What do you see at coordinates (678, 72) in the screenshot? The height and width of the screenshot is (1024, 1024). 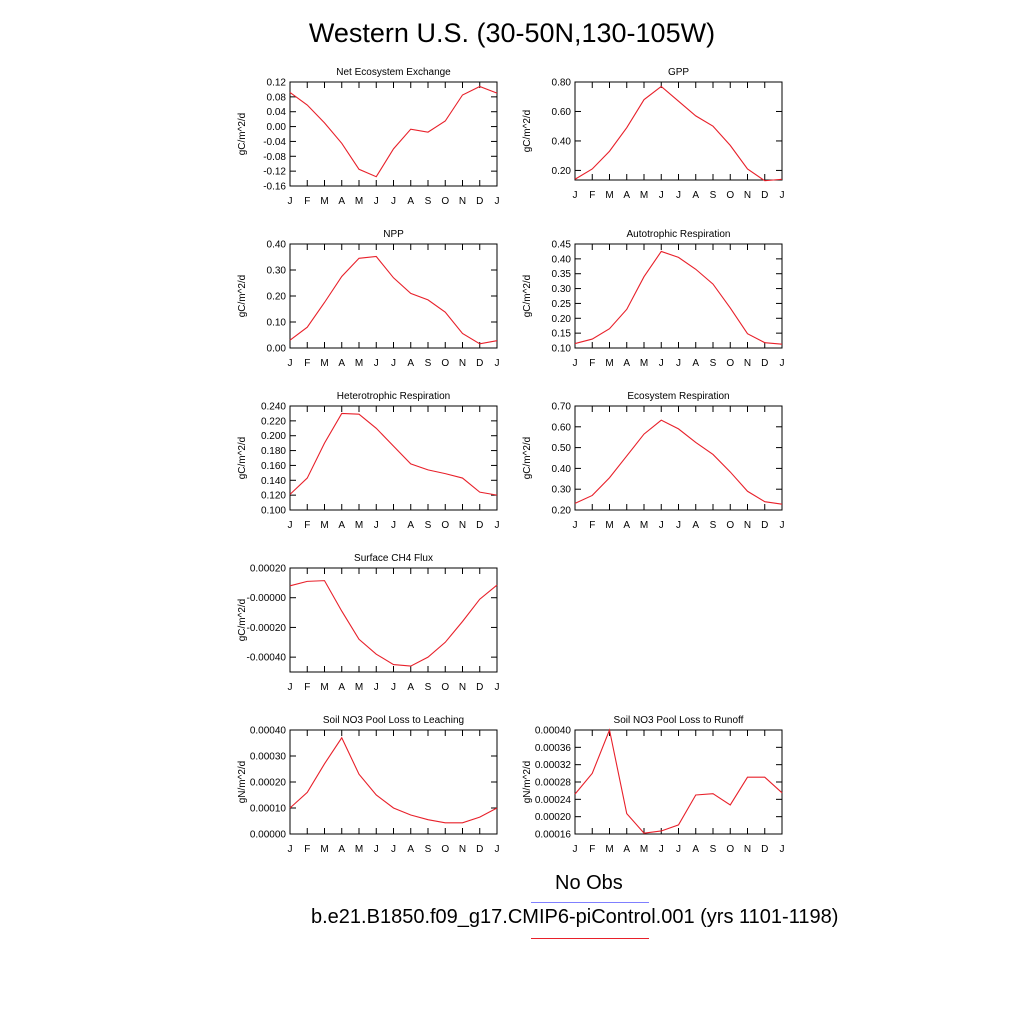 I see `panel-title: GPP` at bounding box center [678, 72].